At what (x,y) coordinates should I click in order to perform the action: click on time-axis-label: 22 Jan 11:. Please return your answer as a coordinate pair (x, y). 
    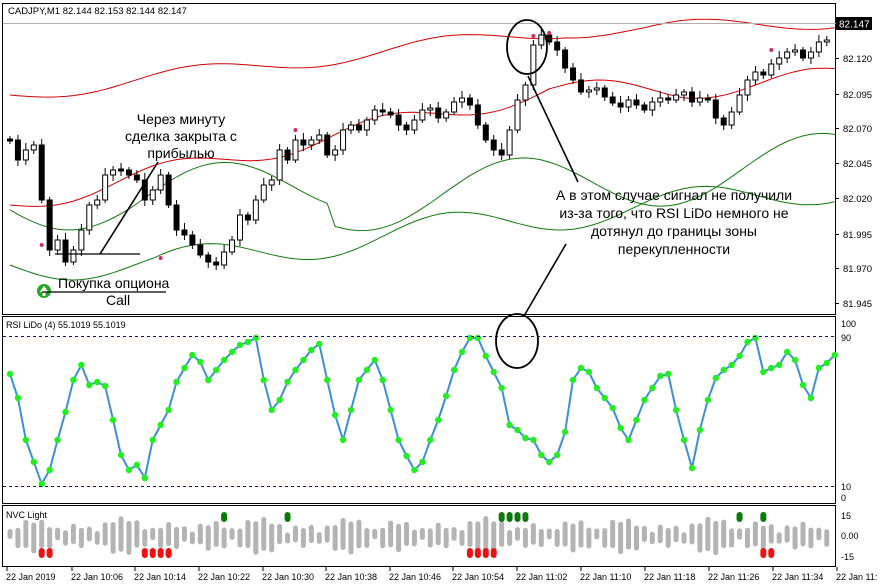
    Looking at the image, I should click on (856, 577).